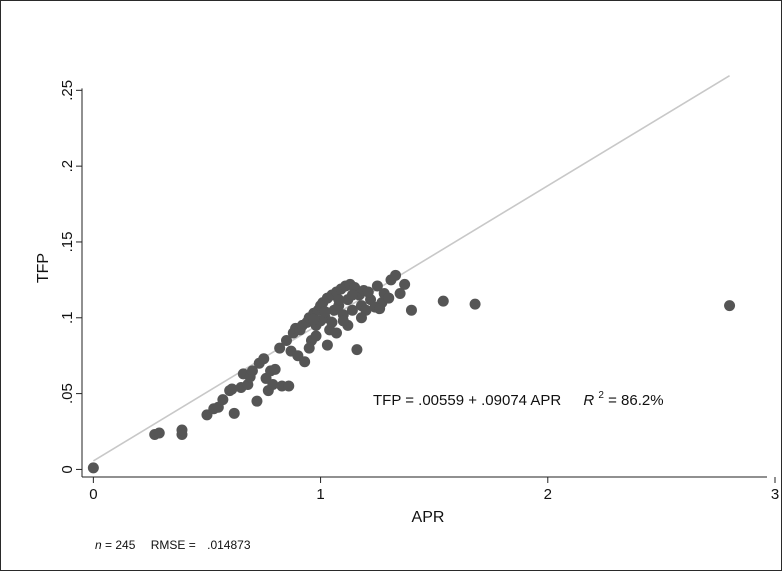  I want to click on regression-annotation: TFP = .00559 + .09074 APR R 2 = 86.2%, so click(518, 397).